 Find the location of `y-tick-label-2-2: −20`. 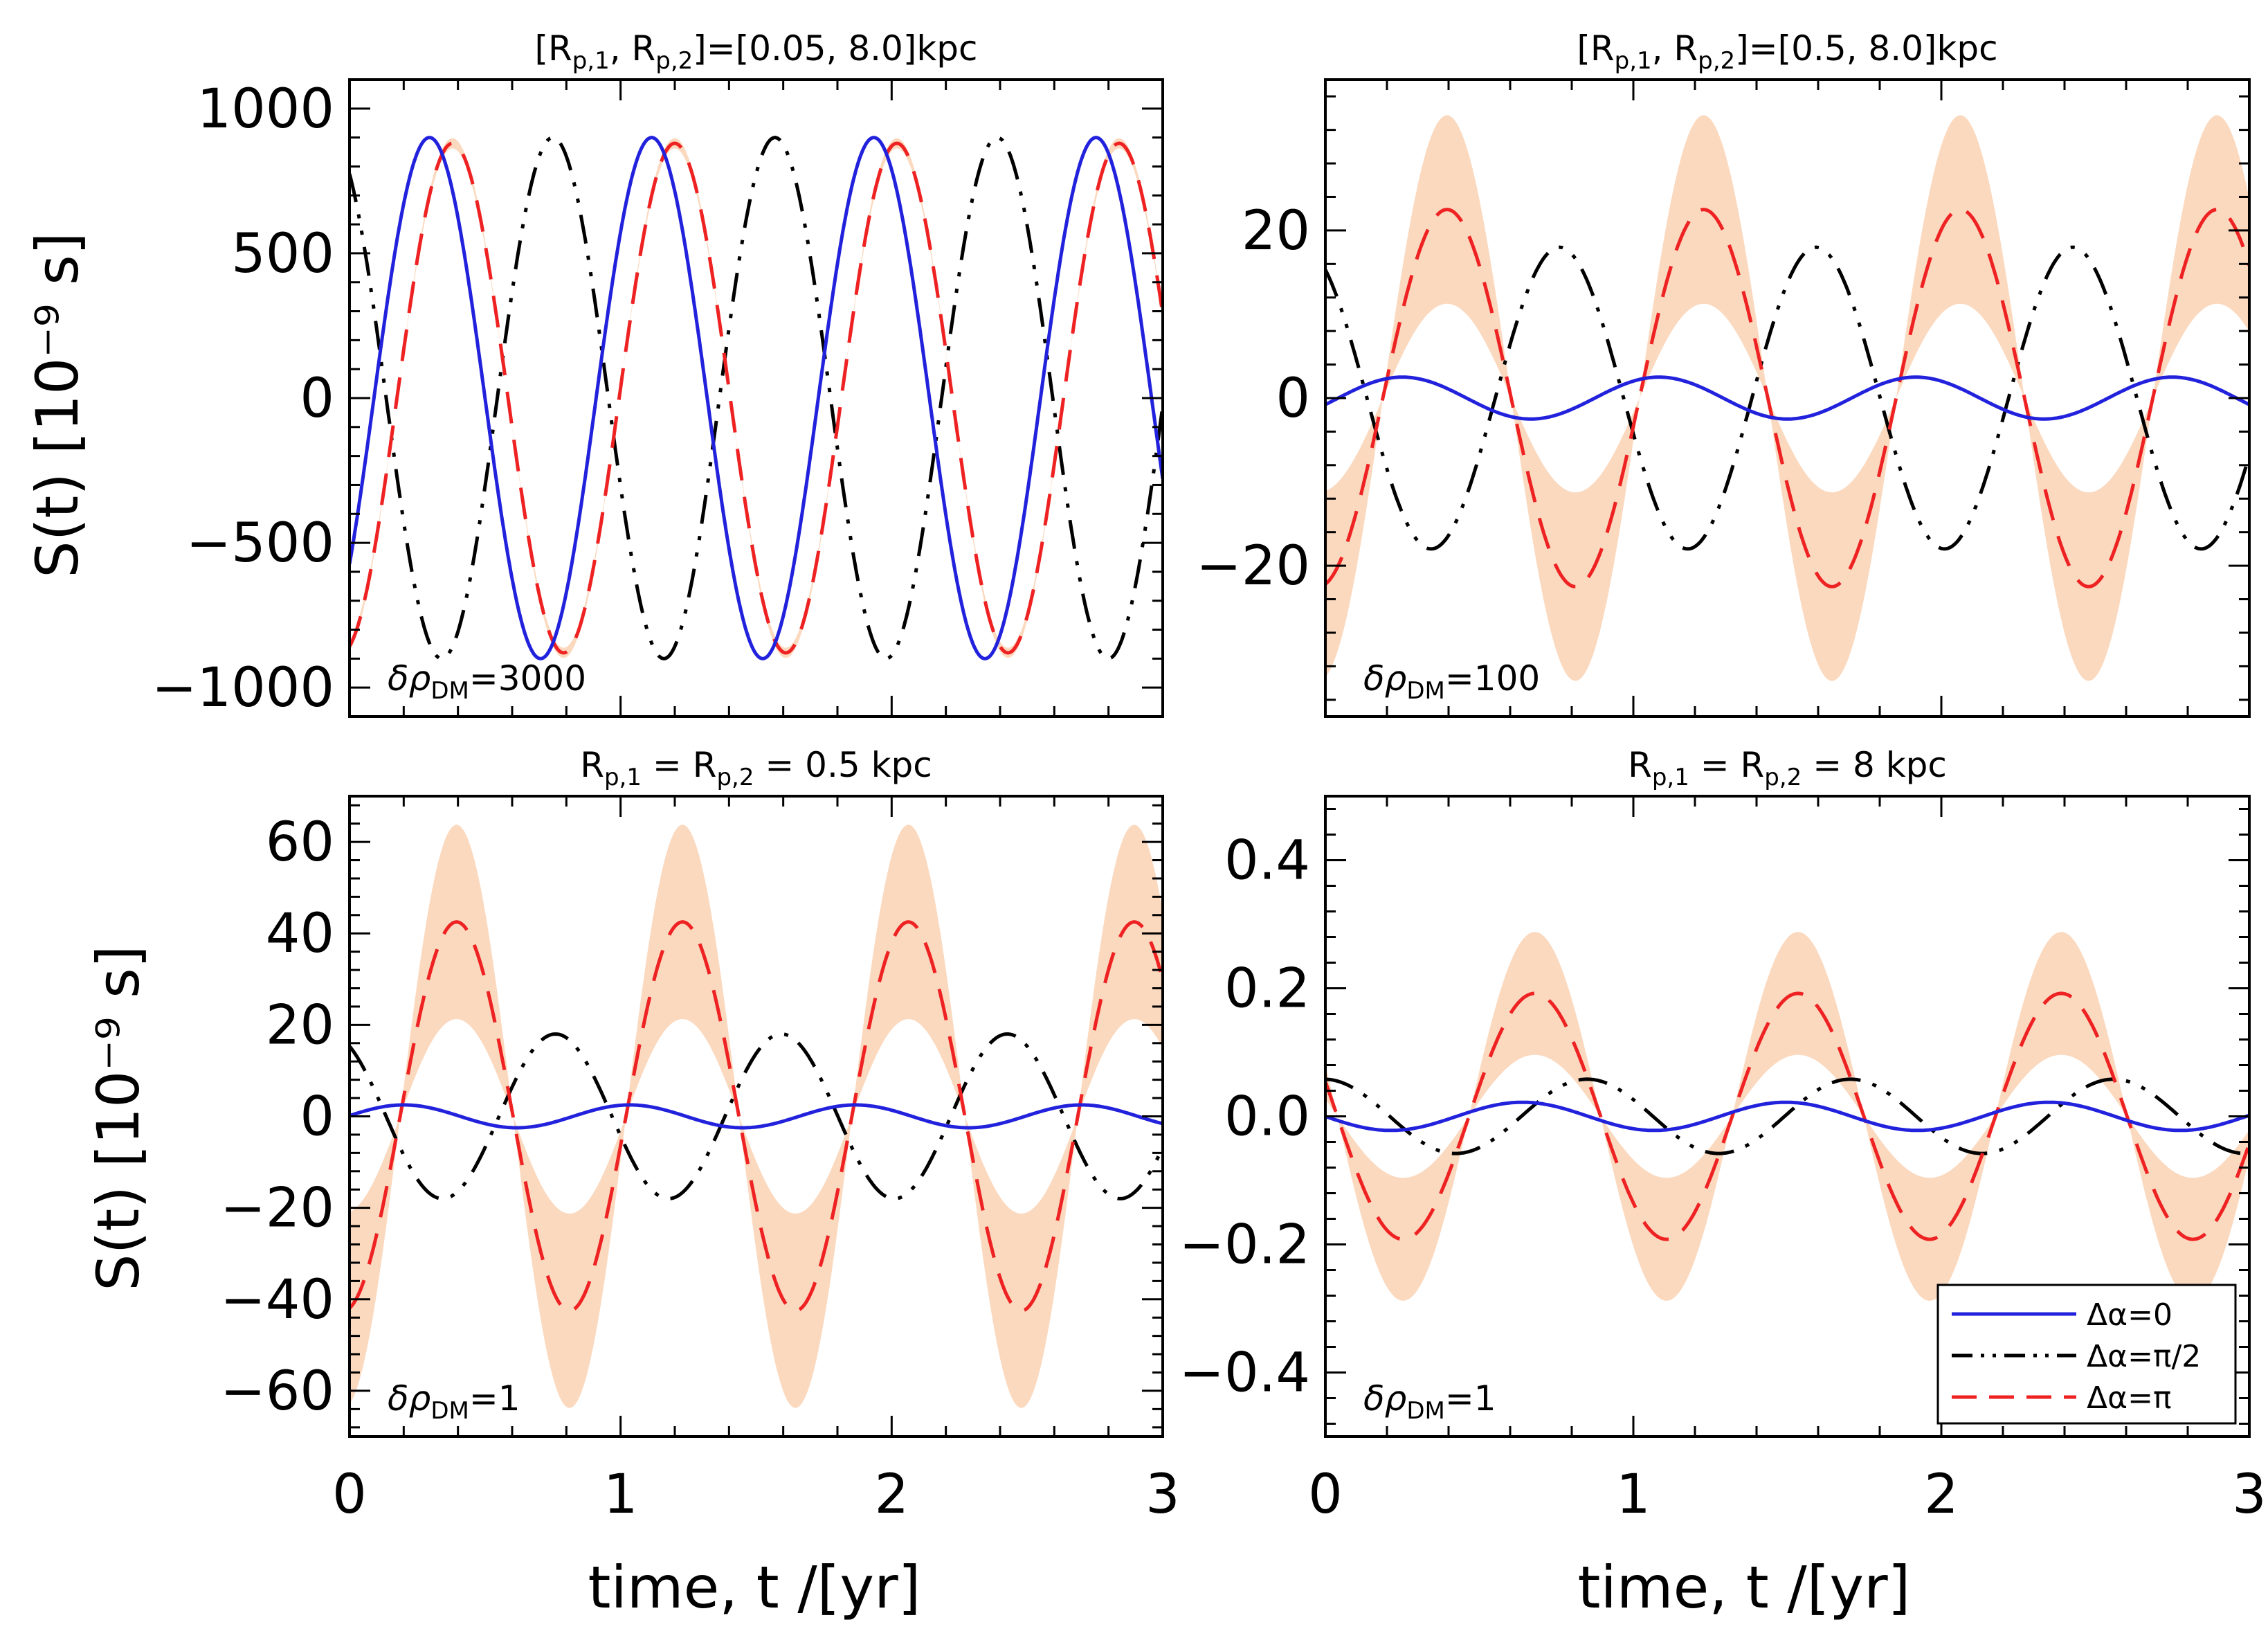

y-tick-label-2-2: −20 is located at coordinates (277, 1209).